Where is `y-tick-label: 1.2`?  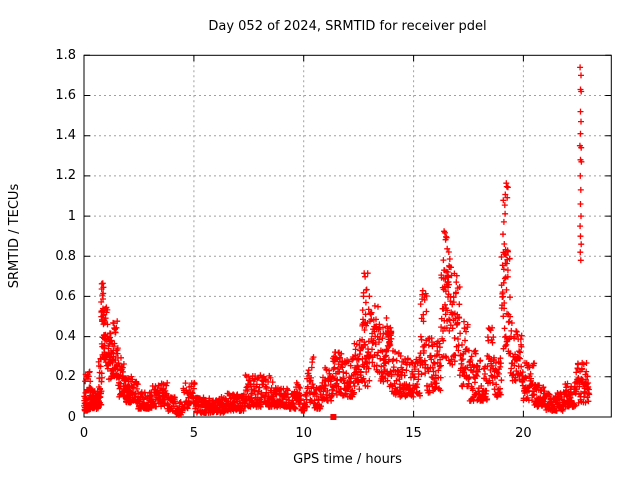
y-tick-label: 1.2 is located at coordinates (65, 176).